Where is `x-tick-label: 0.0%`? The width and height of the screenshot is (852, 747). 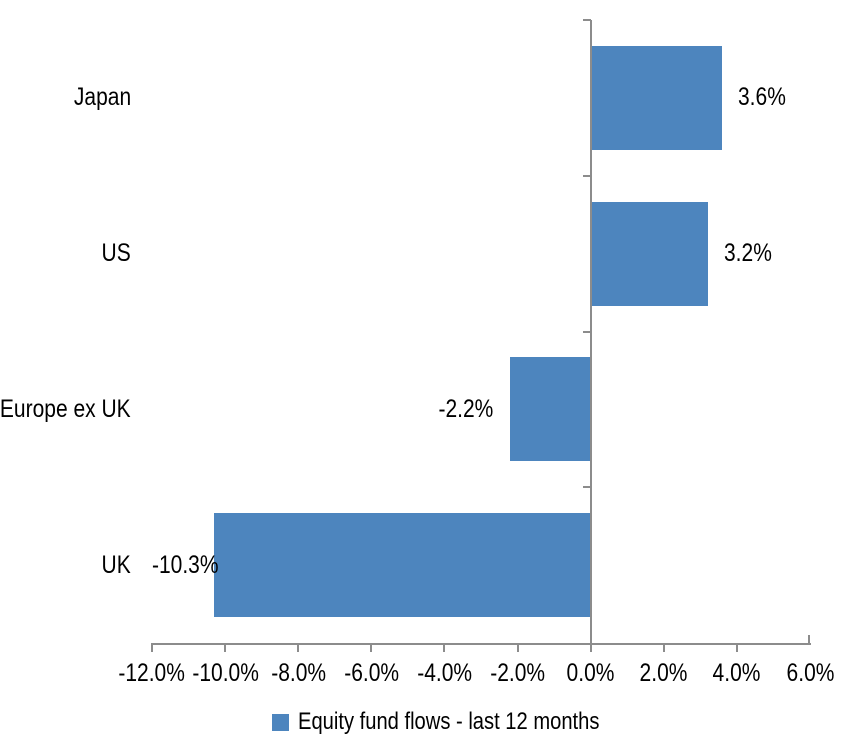
x-tick-label: 0.0% is located at coordinates (591, 673).